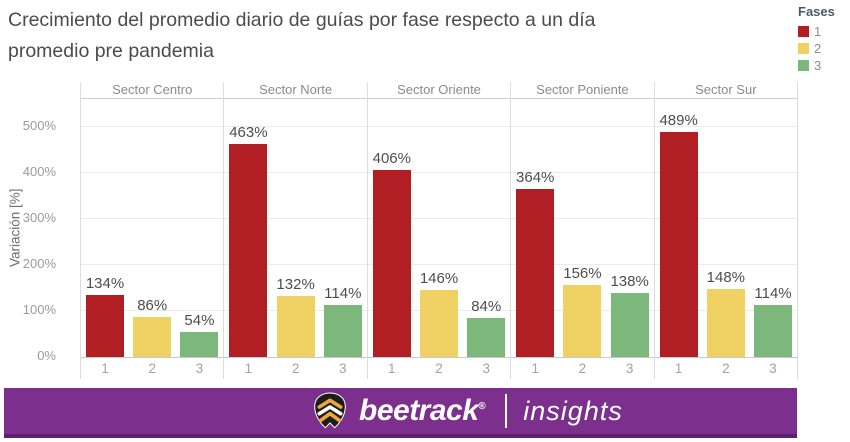  Describe the element at coordinates (482, 406) in the screenshot. I see `registered-mark: ®` at that location.